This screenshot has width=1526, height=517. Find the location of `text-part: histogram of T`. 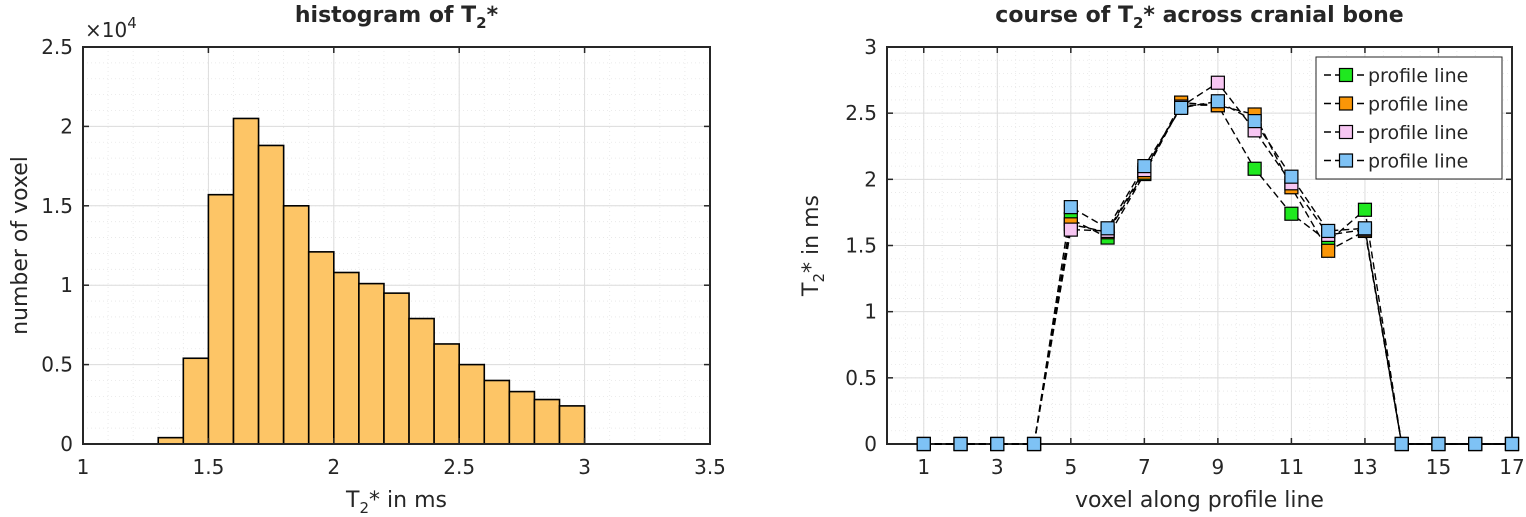

text-part: histogram of T is located at coordinates (385, 15).